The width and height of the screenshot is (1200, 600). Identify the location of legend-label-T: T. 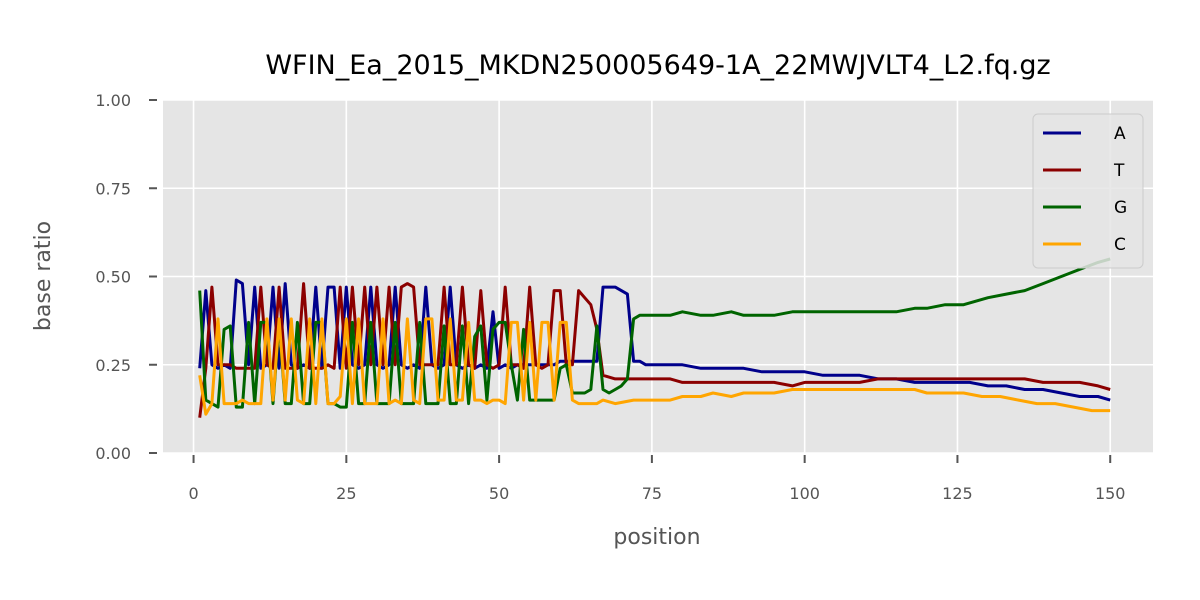
(1119, 171).